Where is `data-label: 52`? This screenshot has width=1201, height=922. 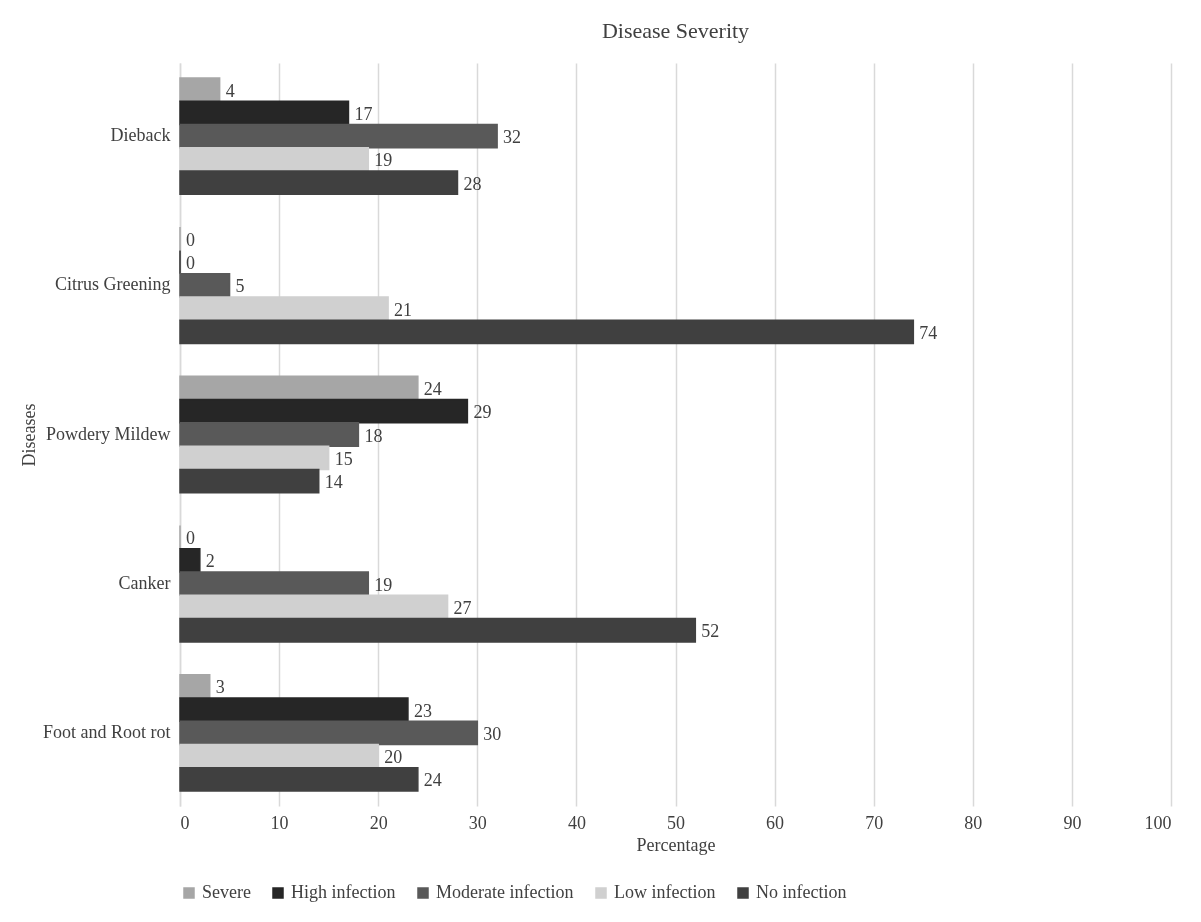
data-label: 52 is located at coordinates (710, 631).